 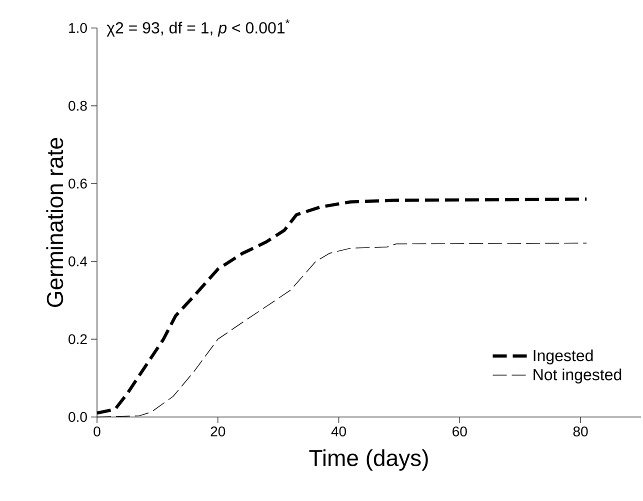 What do you see at coordinates (580, 431) in the screenshot?
I see `x-tick-label: 80` at bounding box center [580, 431].